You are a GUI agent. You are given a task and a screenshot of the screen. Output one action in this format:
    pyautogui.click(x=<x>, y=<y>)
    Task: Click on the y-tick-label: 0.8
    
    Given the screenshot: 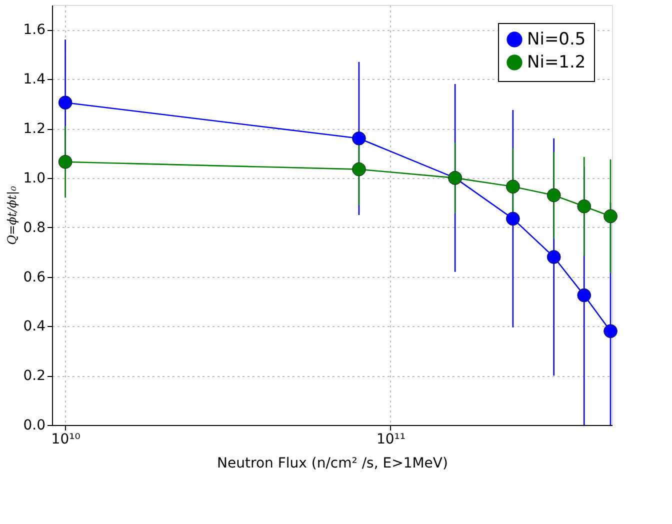 What is the action you would take?
    pyautogui.click(x=34, y=228)
    